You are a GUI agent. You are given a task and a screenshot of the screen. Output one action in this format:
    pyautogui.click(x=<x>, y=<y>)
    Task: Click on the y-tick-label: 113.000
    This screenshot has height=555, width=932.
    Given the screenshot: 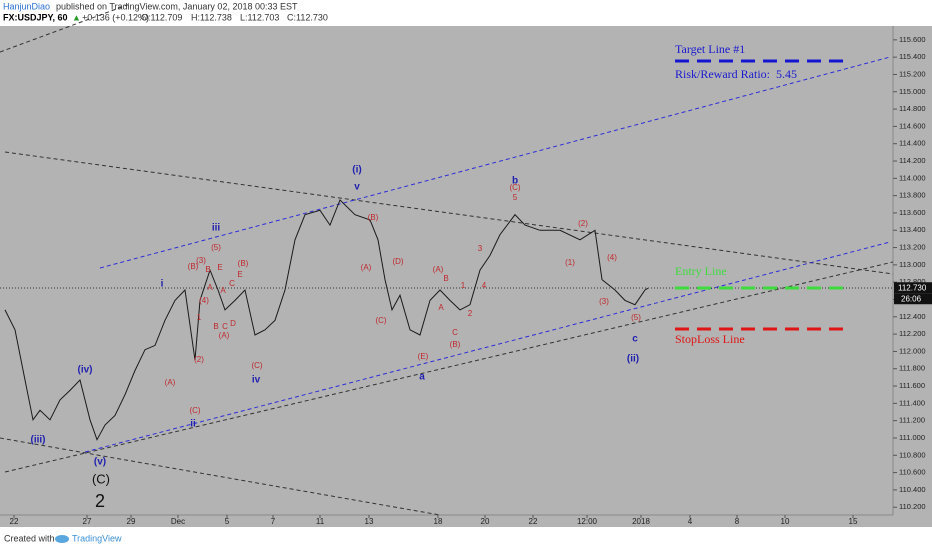 What is the action you would take?
    pyautogui.click(x=912, y=264)
    